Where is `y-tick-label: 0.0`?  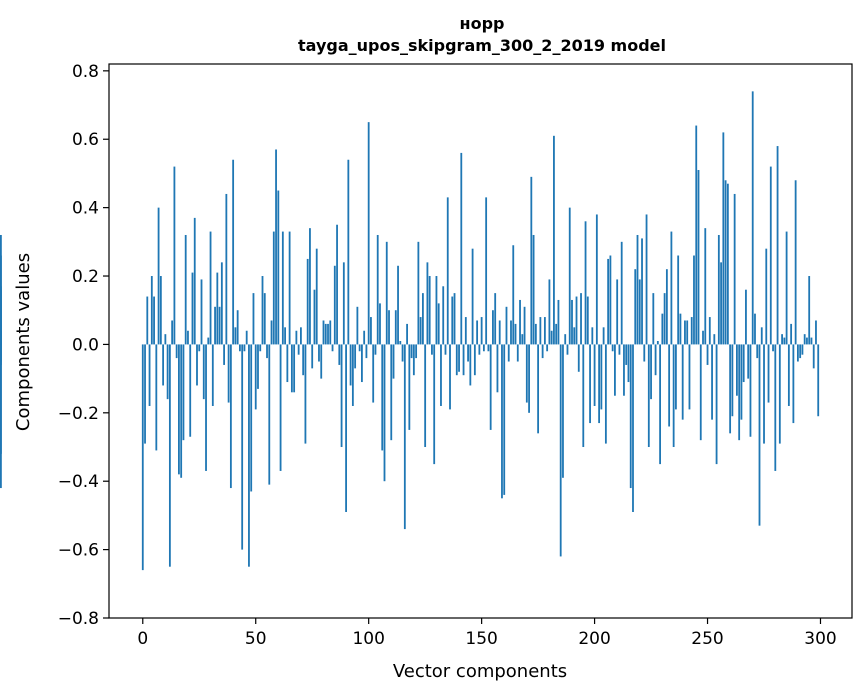
y-tick-label: 0.0 is located at coordinates (85, 345).